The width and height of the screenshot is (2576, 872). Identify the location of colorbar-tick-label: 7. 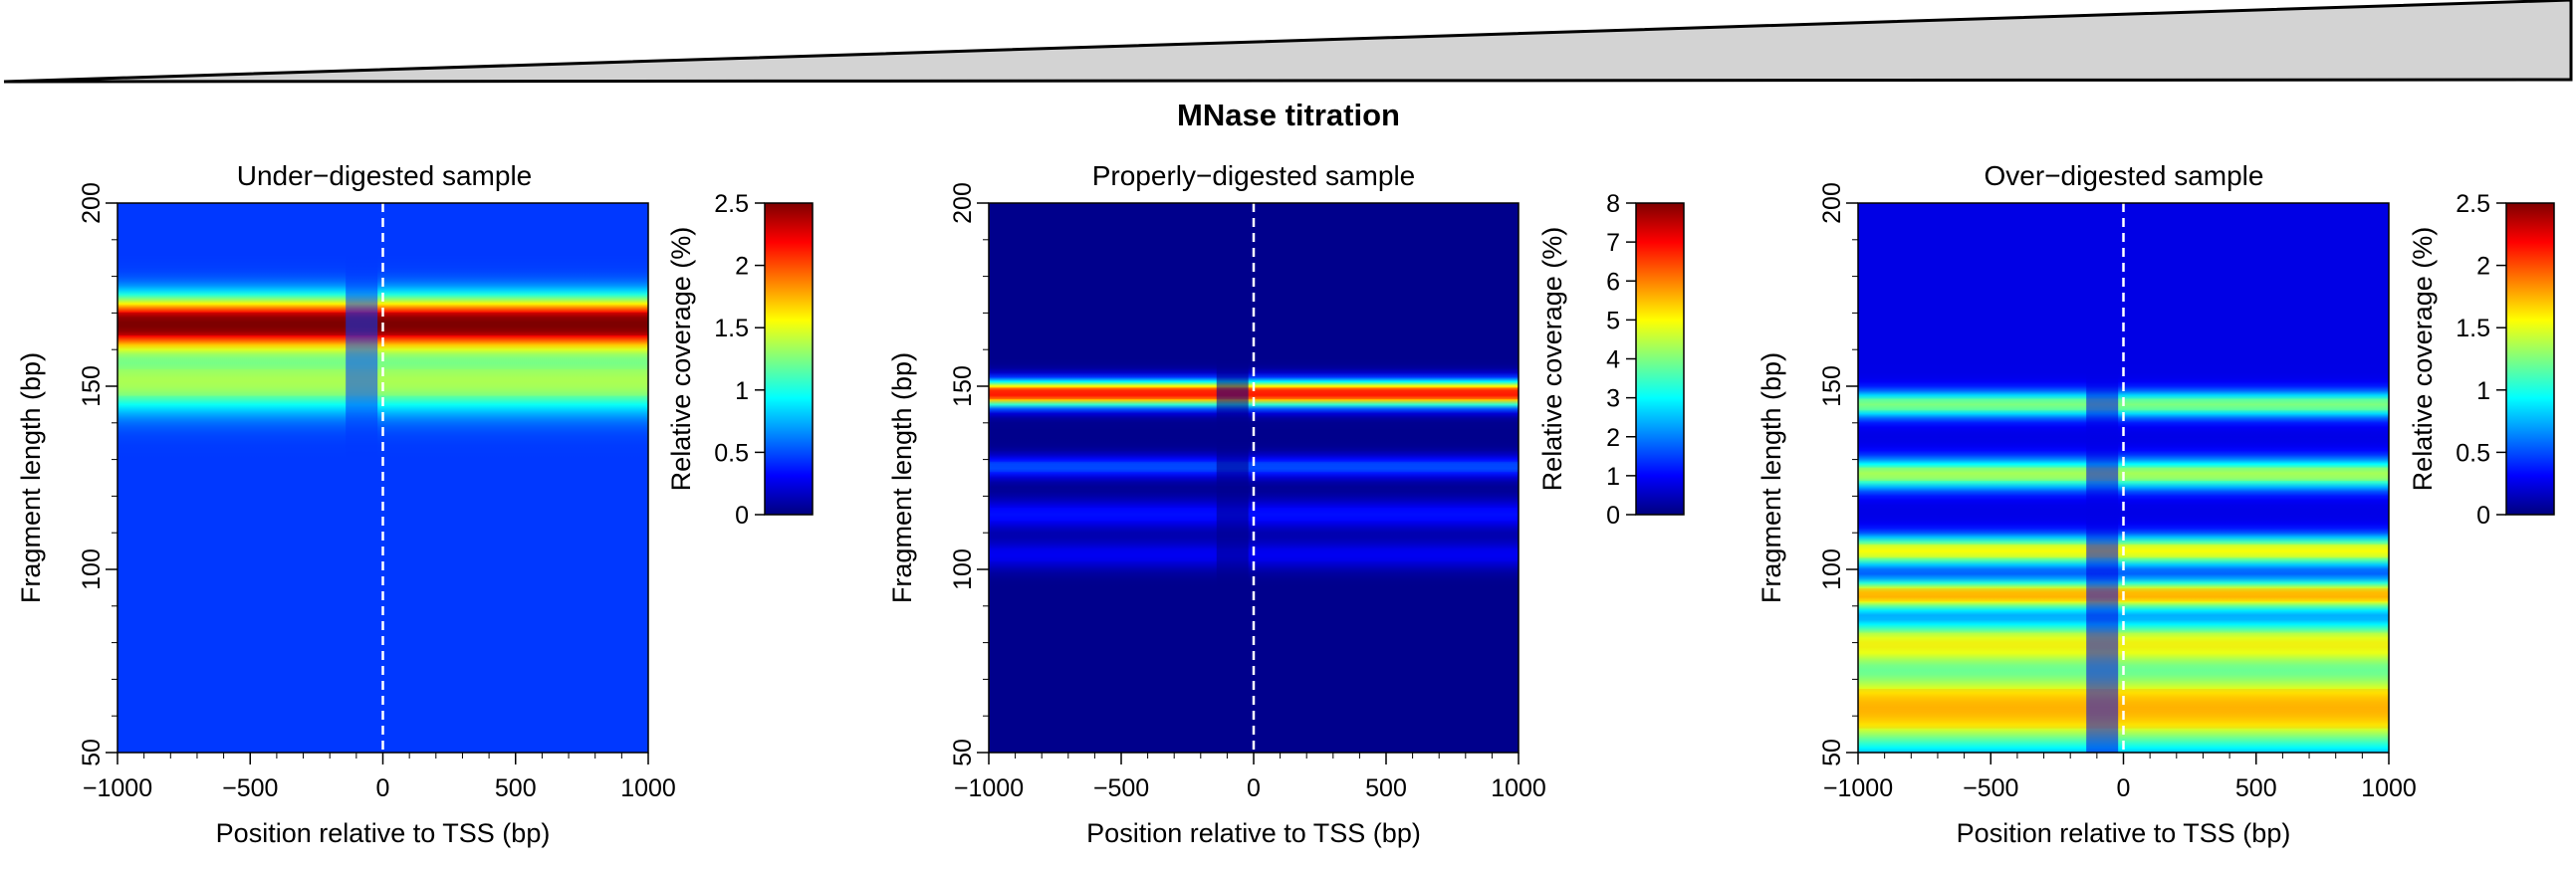
(1613, 243).